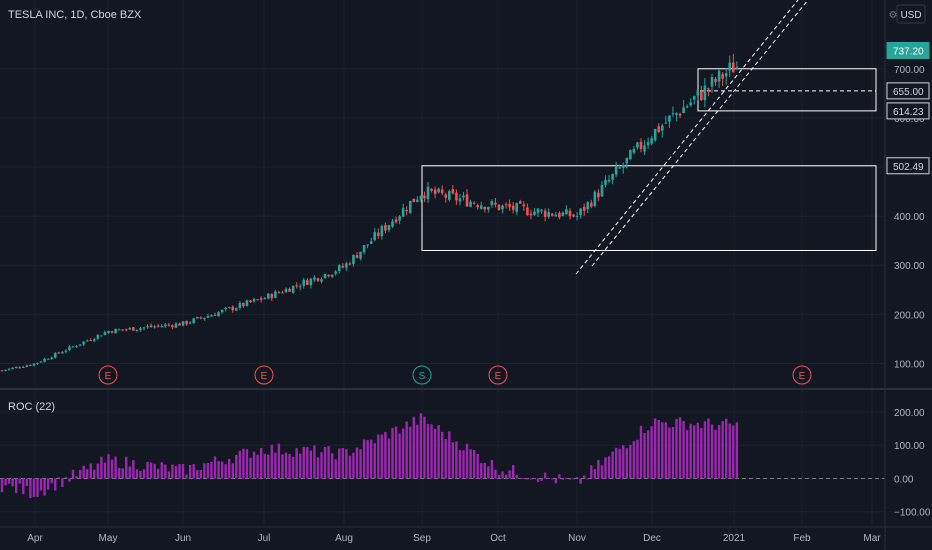 The height and width of the screenshot is (550, 932). I want to click on price-tick-label: 300.00, so click(909, 266).